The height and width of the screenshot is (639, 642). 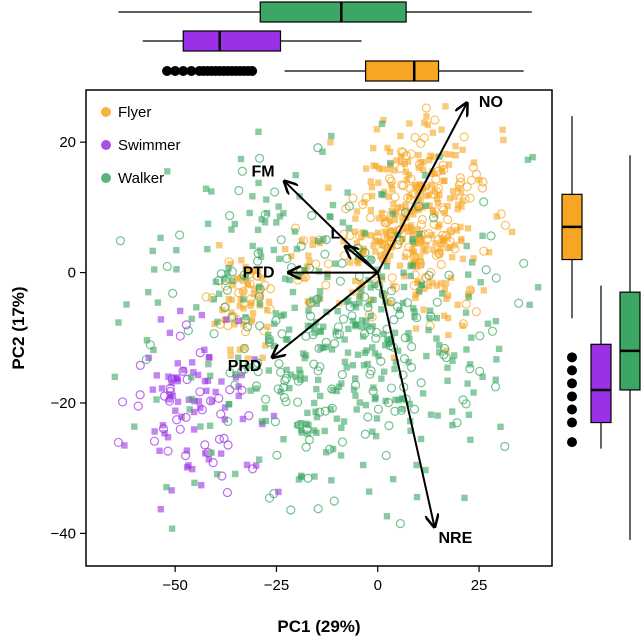 What do you see at coordinates (325, 41) in the screenshot?
I see `top-boxplots` at bounding box center [325, 41].